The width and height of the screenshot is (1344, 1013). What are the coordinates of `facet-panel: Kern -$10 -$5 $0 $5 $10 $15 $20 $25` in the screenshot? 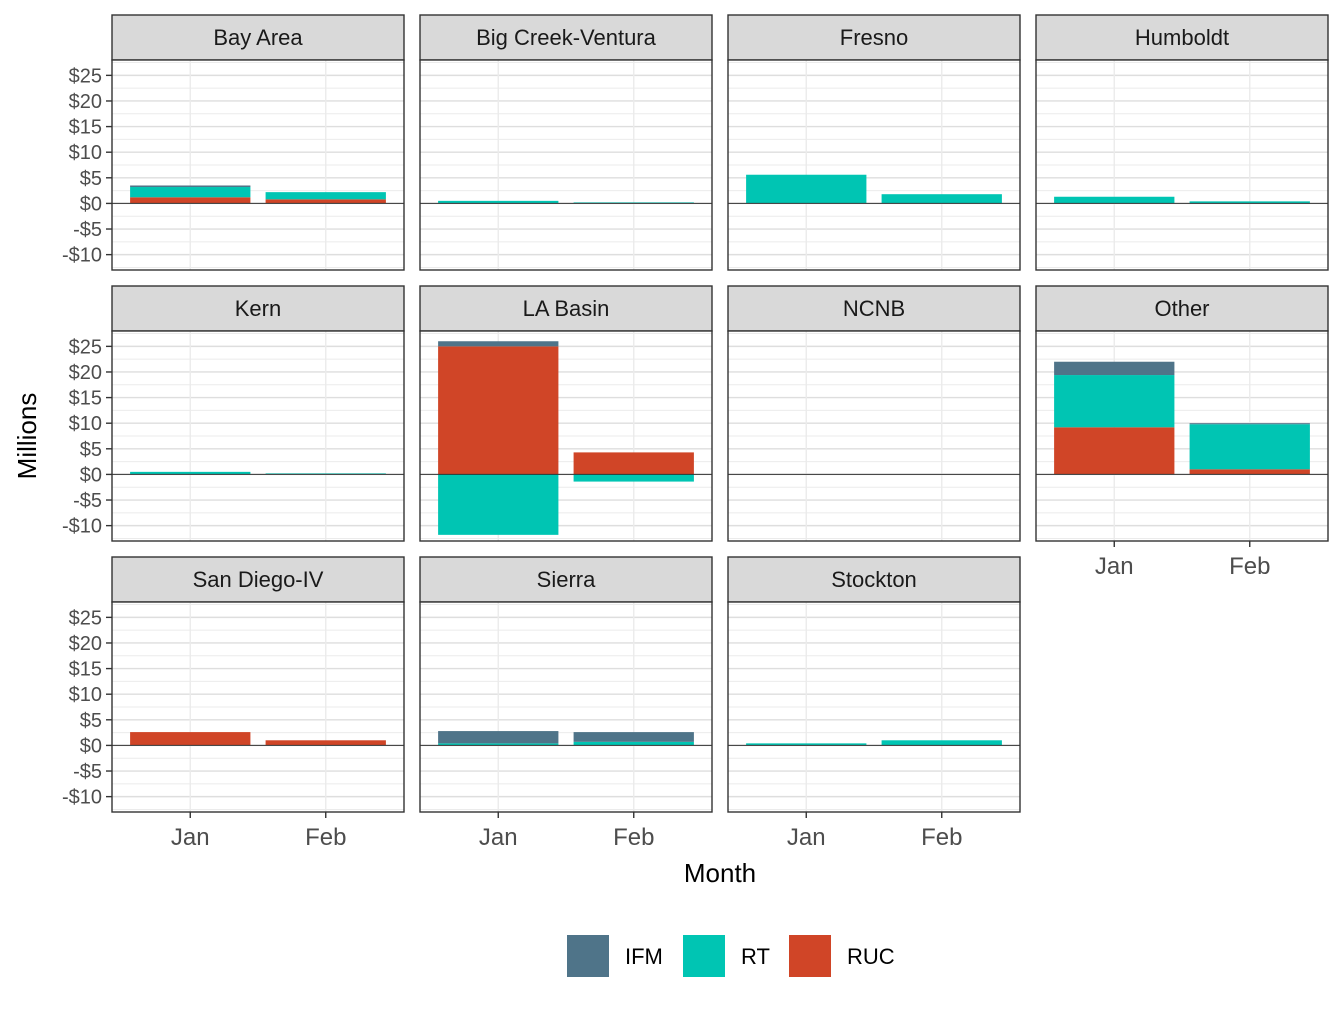 It's located at (233, 413).